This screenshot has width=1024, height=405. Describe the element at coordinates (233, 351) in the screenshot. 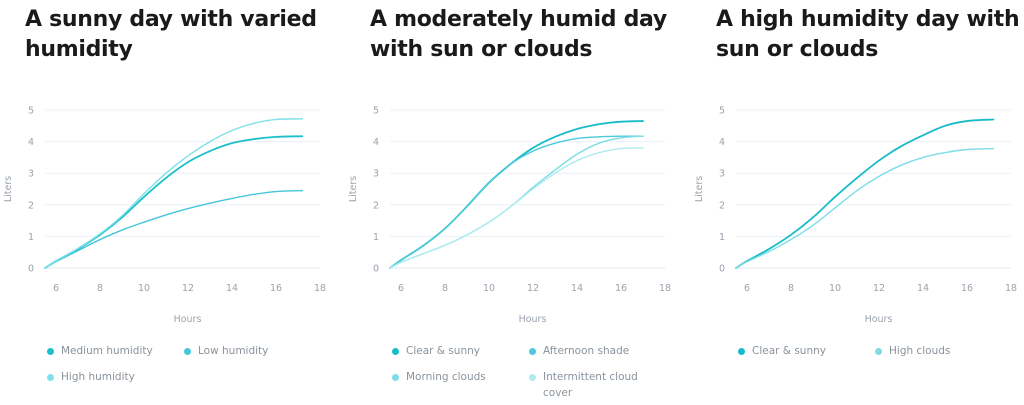

I see `legend-label: Low humidity` at that location.